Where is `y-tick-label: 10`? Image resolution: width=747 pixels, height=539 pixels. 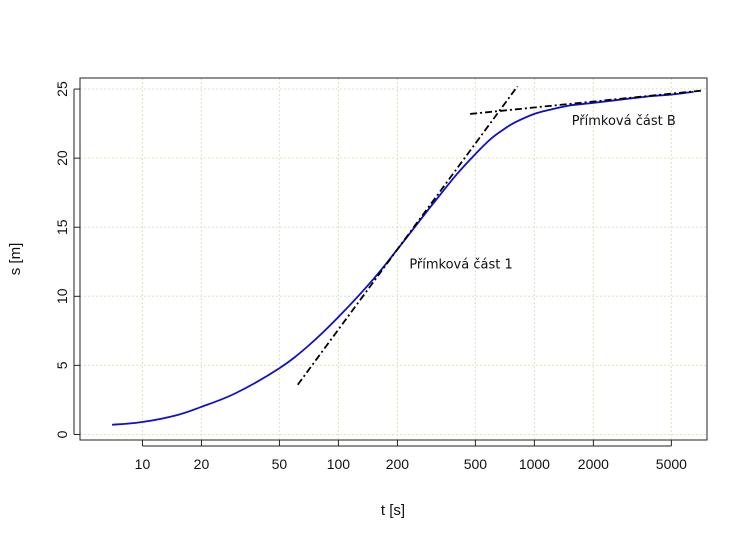 y-tick-label: 10 is located at coordinates (62, 296).